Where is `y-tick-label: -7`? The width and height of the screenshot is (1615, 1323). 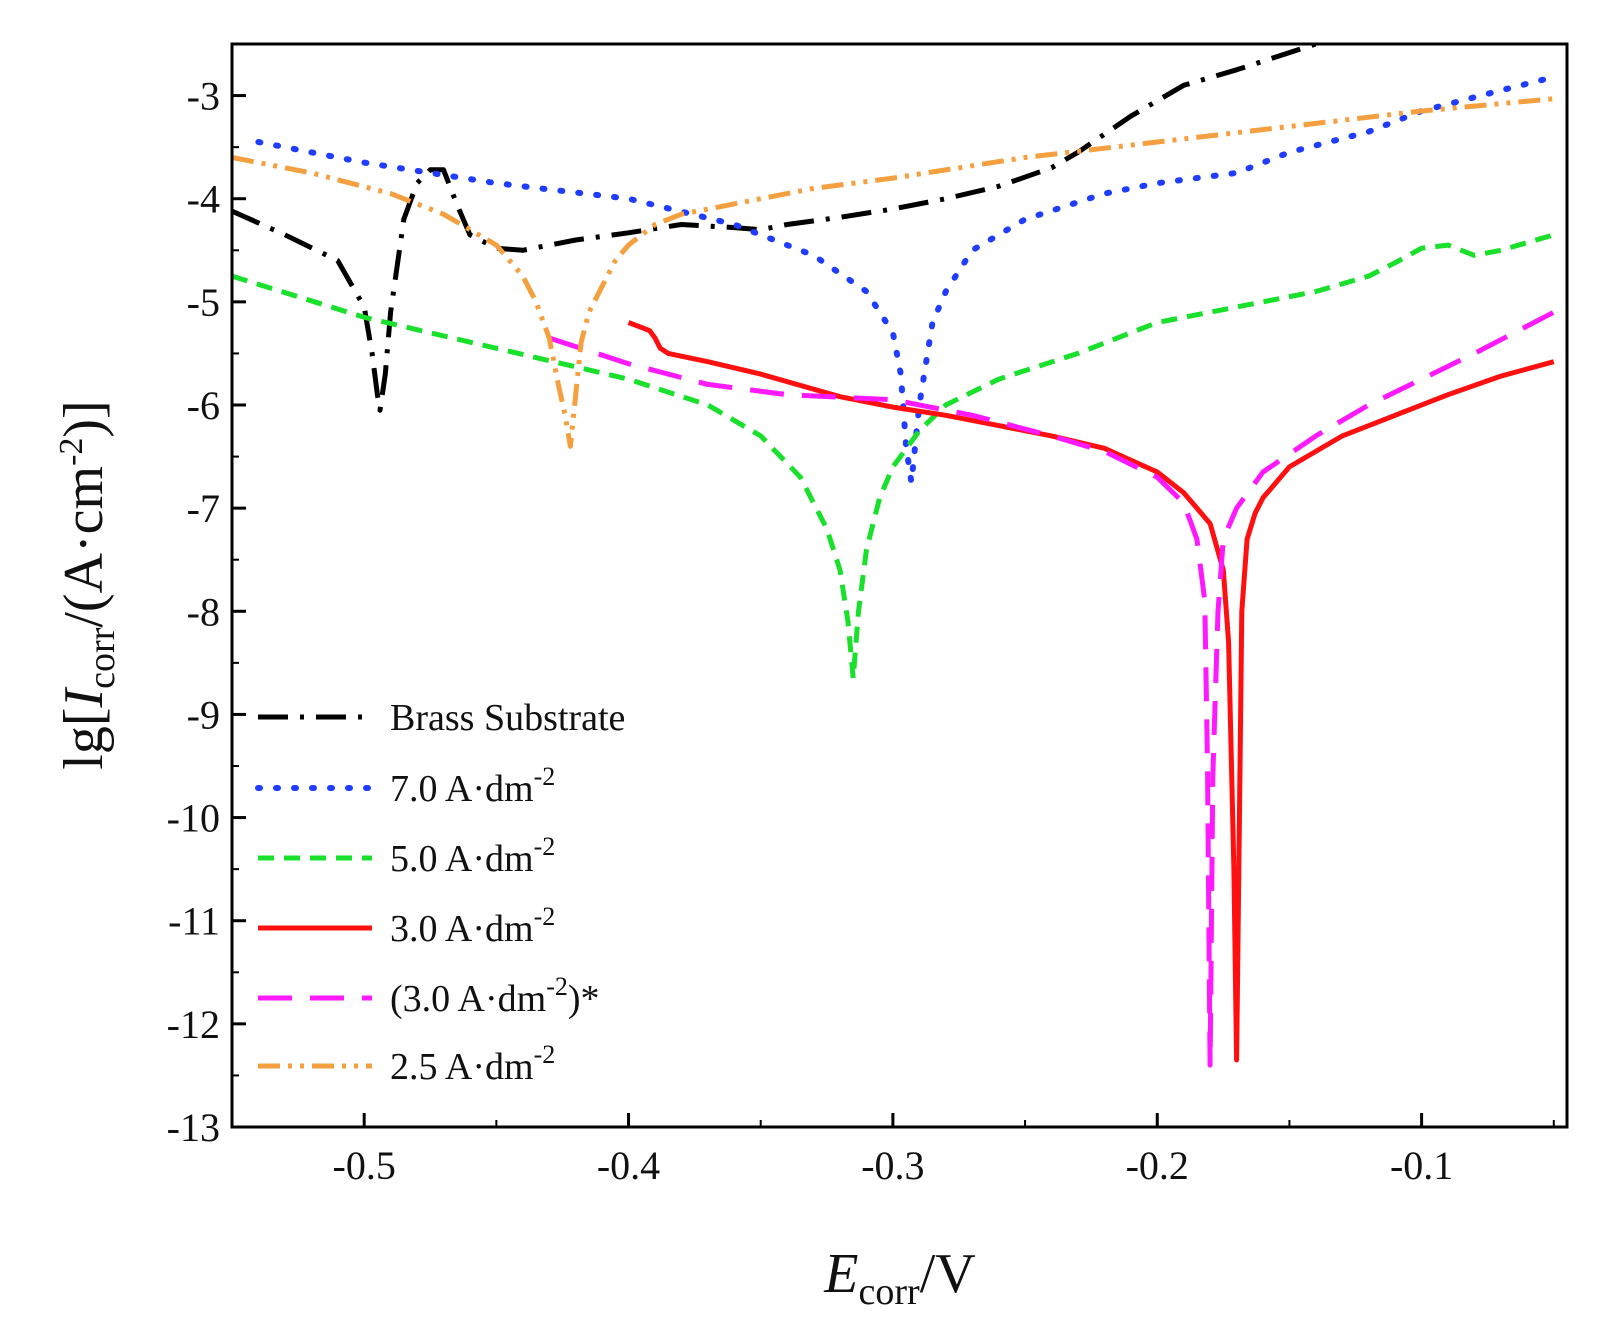
y-tick-label: -7 is located at coordinates (203, 508).